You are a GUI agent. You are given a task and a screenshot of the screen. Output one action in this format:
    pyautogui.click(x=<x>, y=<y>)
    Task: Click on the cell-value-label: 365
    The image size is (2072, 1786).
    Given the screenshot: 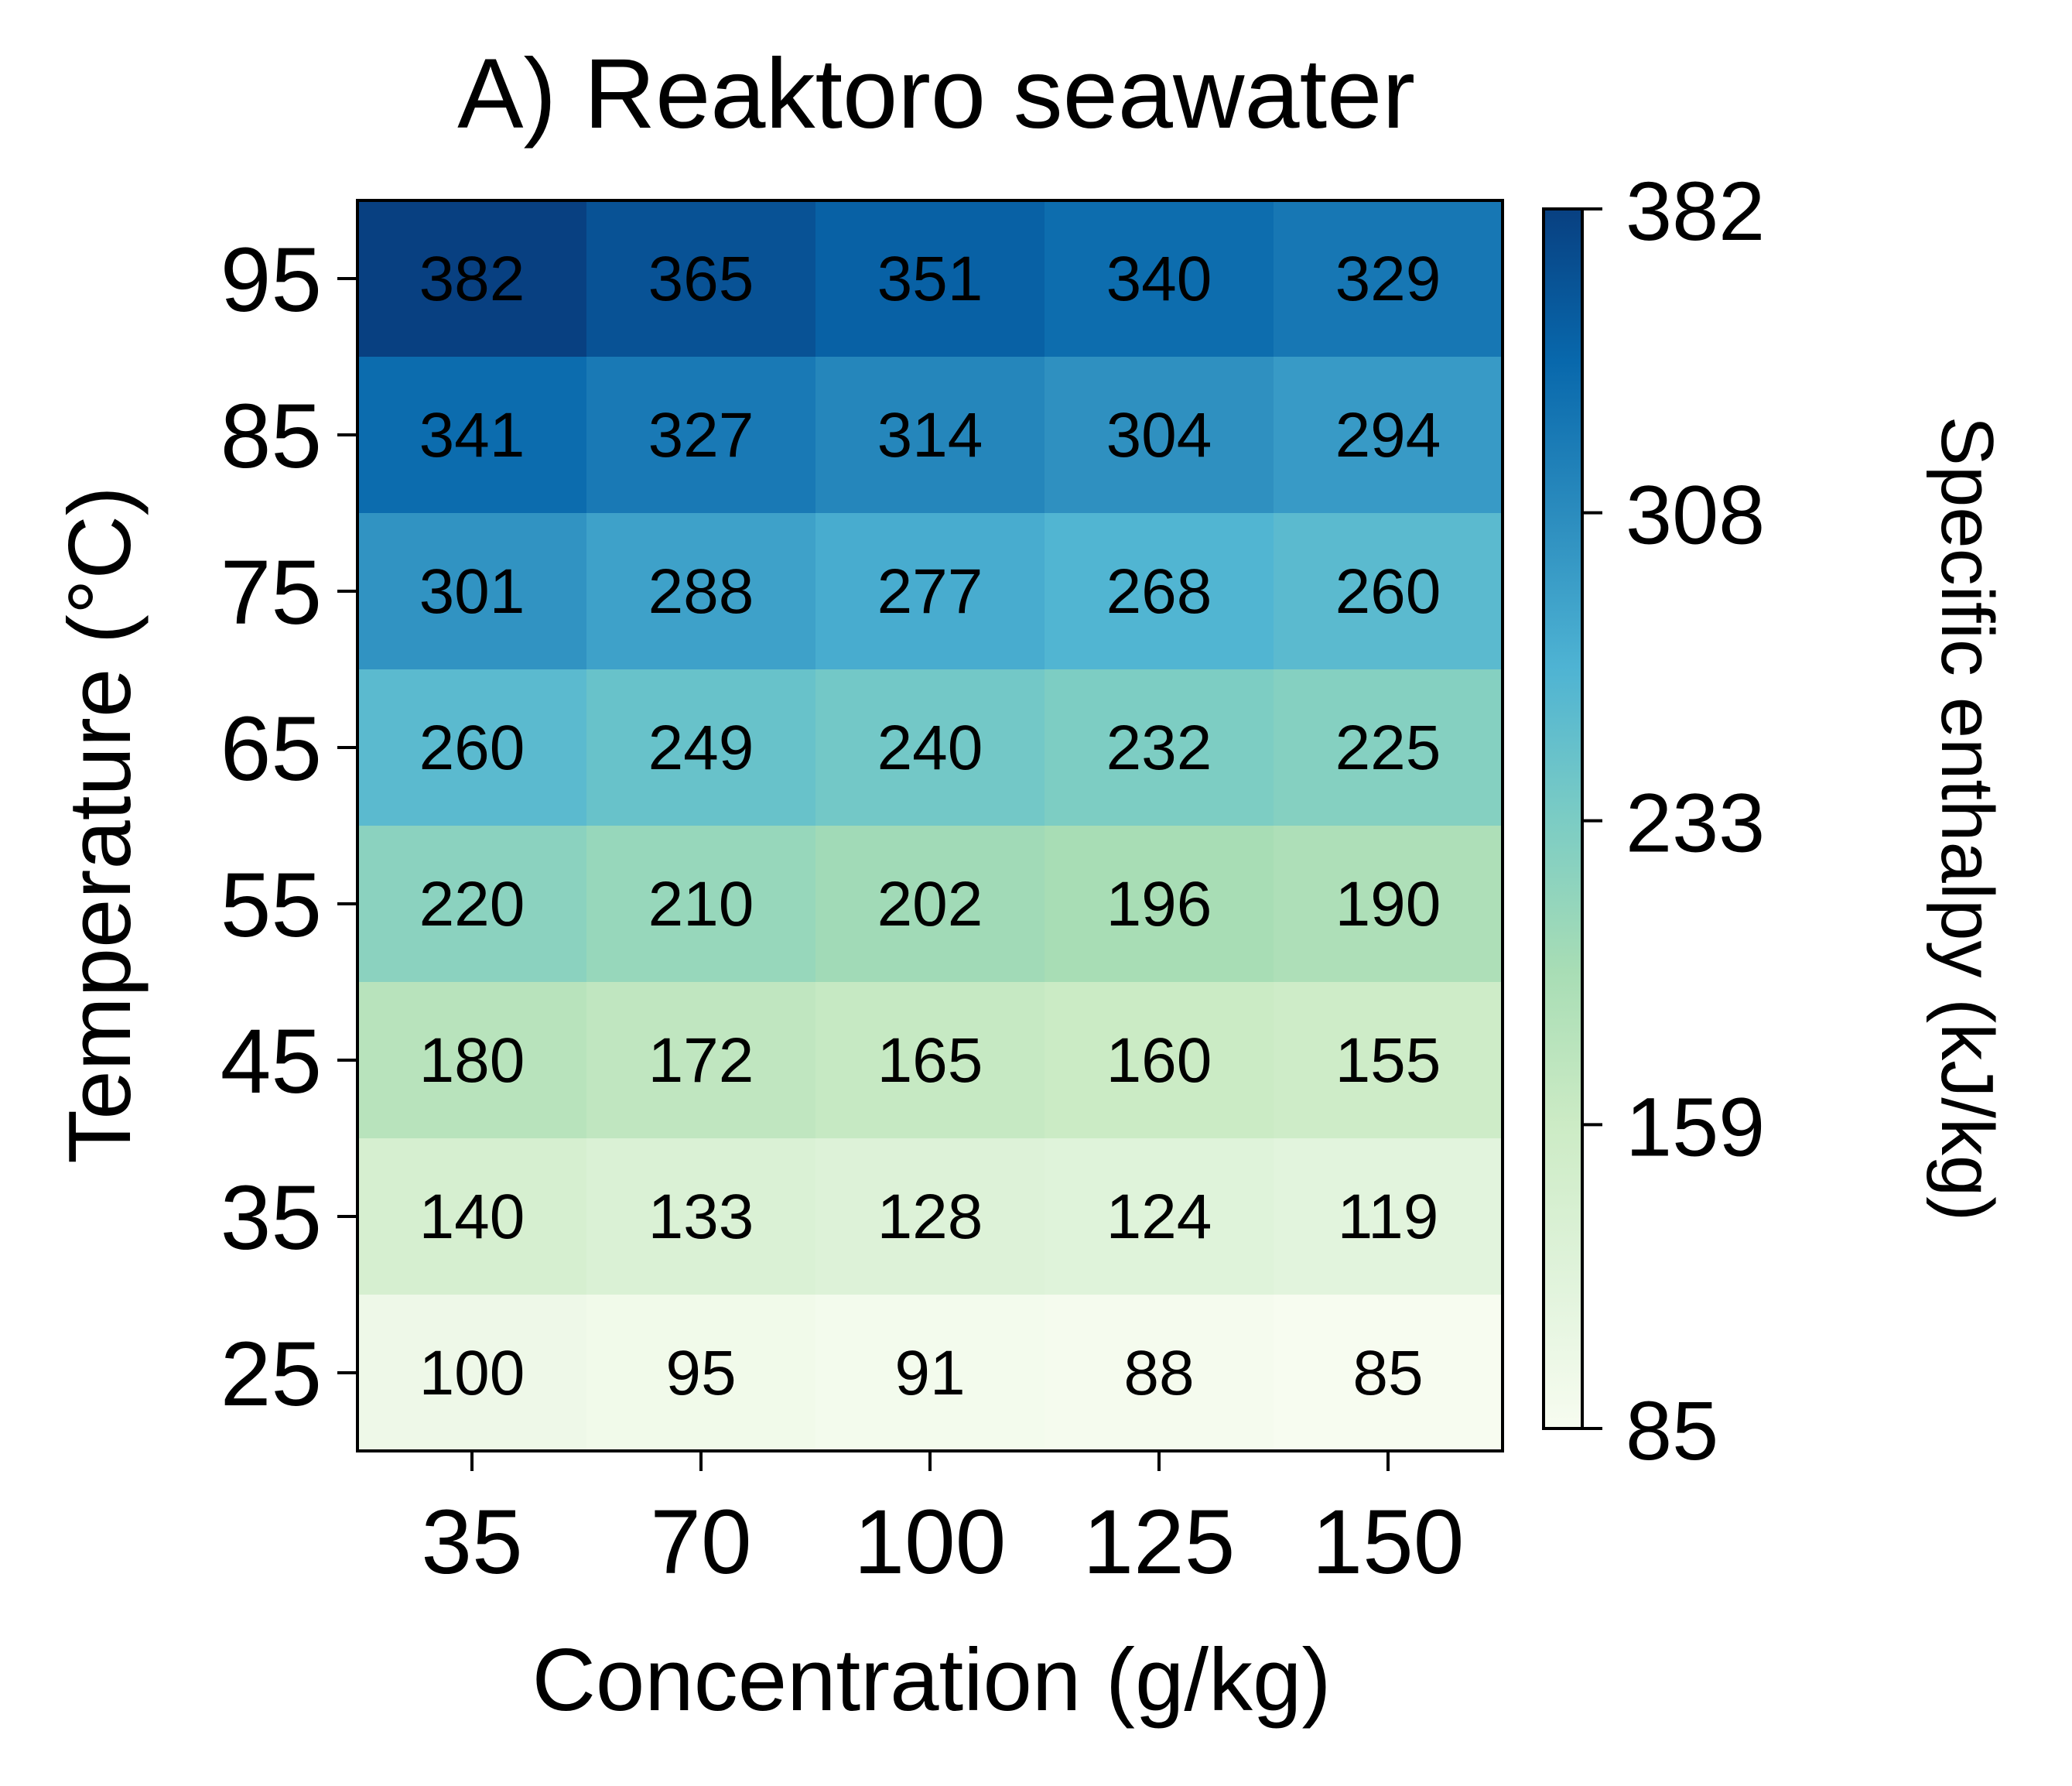 What is the action you would take?
    pyautogui.click(x=701, y=279)
    